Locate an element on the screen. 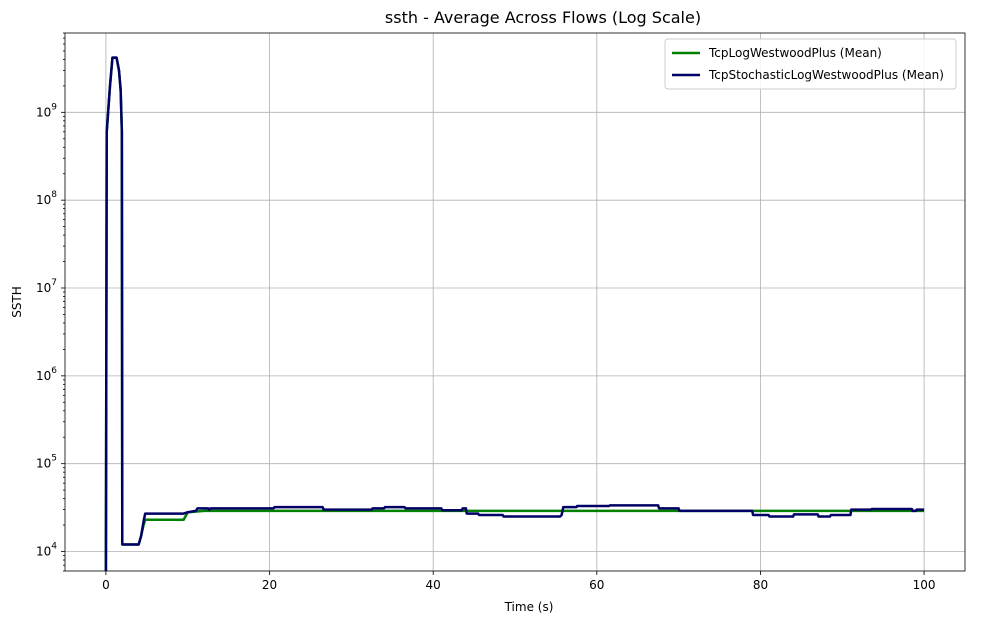 The width and height of the screenshot is (1004, 624). y-tick-exponent: 6 is located at coordinates (54, 371).